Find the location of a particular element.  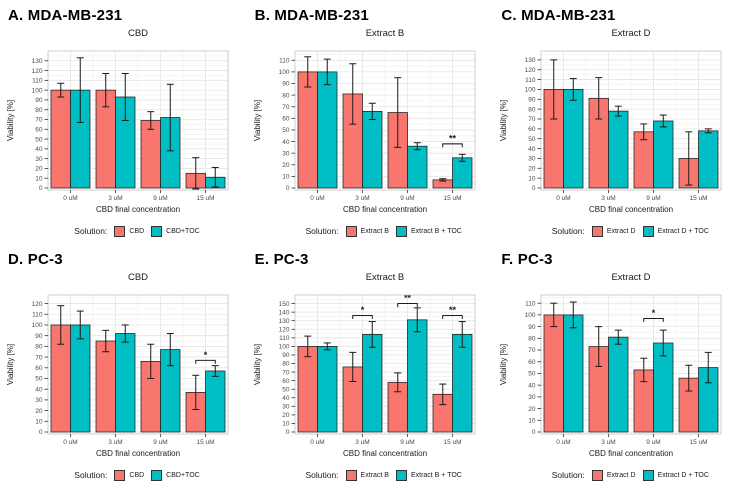

significance-bracket is located at coordinates (407, 305).